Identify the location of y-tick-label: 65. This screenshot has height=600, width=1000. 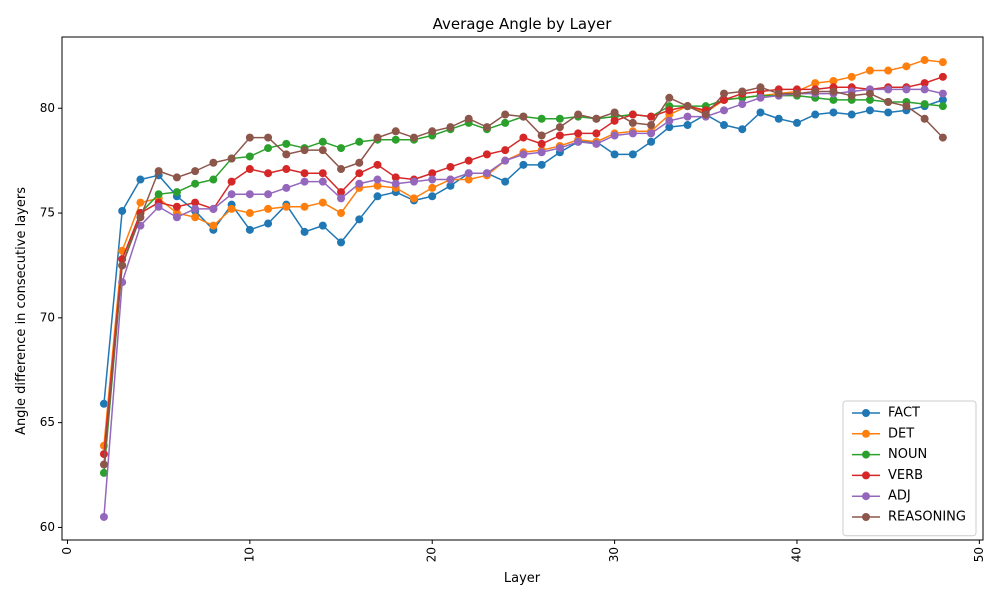
(47, 422).